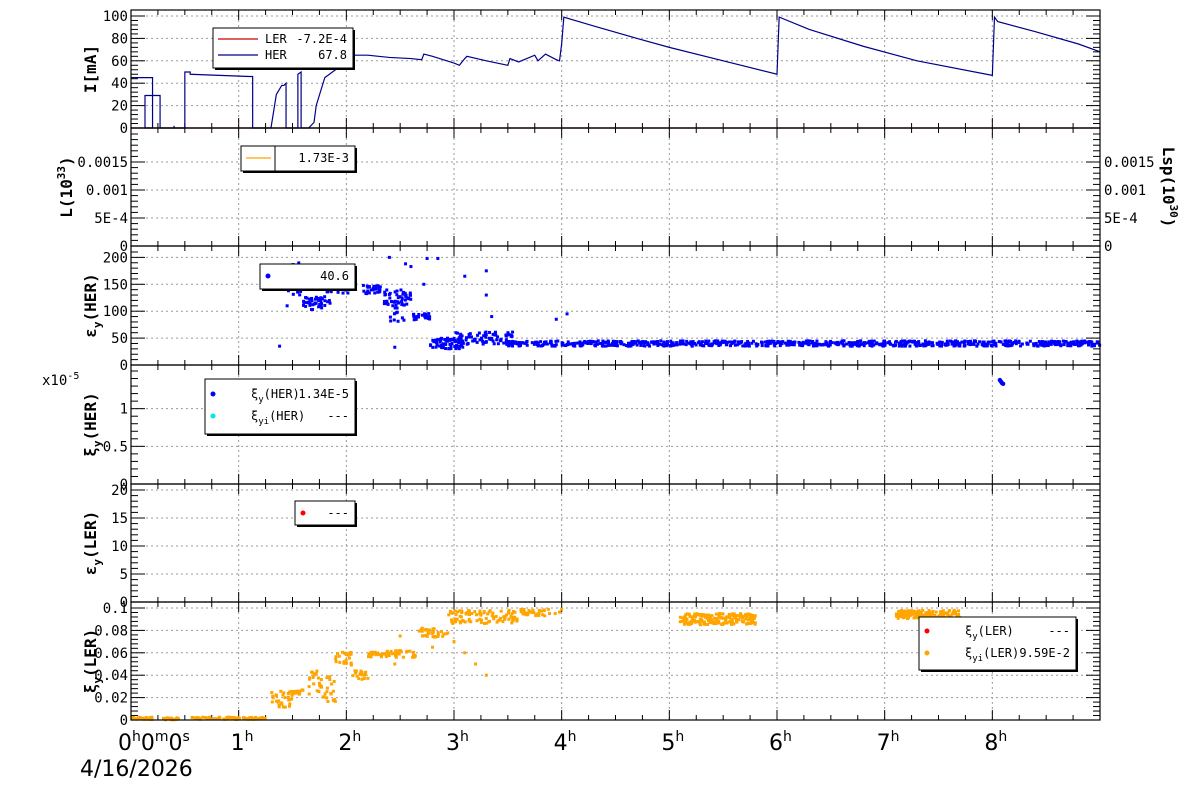  What do you see at coordinates (280, 407) in the screenshot?
I see `legend: ξy(HER)1.34E-5 ξyi(HER) ---` at bounding box center [280, 407].